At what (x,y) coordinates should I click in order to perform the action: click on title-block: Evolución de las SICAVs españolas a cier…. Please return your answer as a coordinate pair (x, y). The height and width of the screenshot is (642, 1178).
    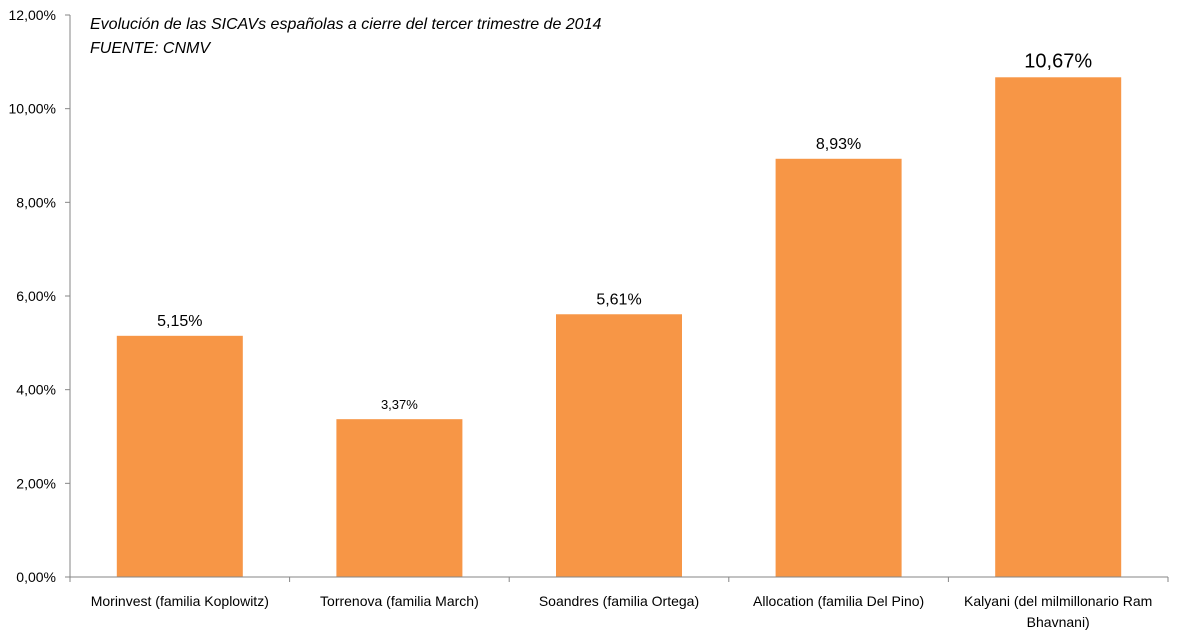
    Looking at the image, I should click on (345, 36).